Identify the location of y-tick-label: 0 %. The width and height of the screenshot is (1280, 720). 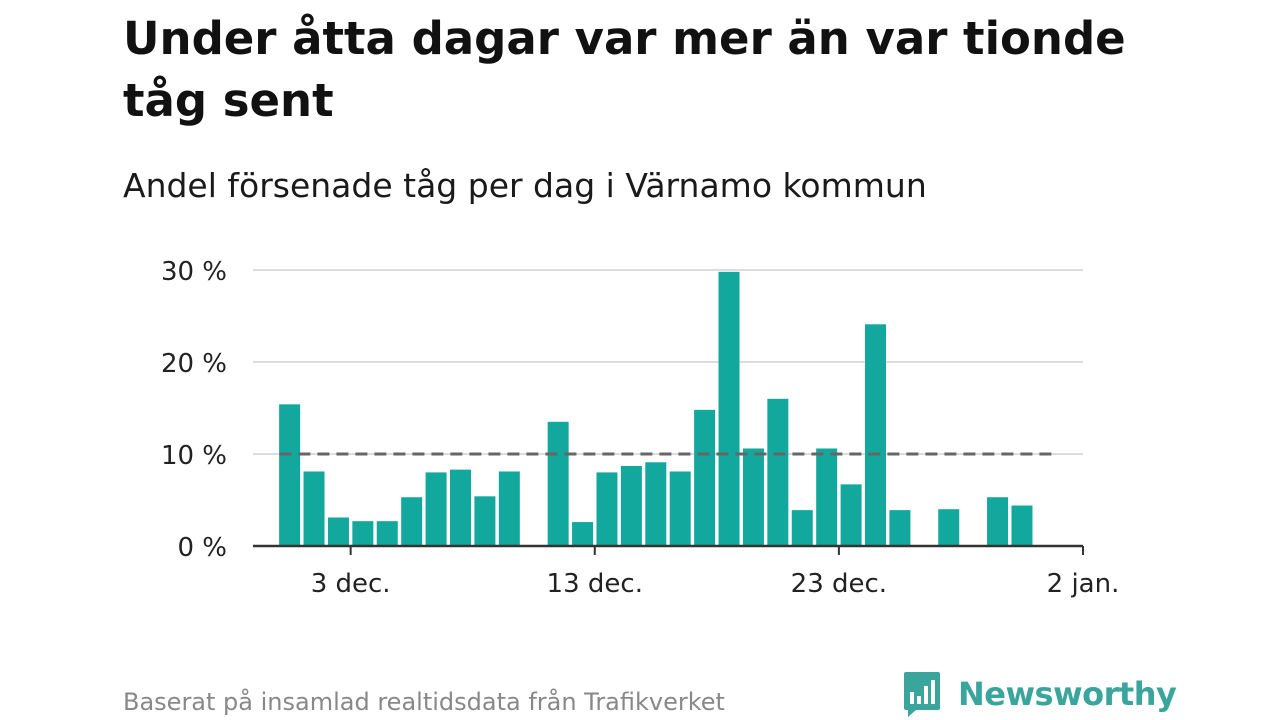
(202, 548).